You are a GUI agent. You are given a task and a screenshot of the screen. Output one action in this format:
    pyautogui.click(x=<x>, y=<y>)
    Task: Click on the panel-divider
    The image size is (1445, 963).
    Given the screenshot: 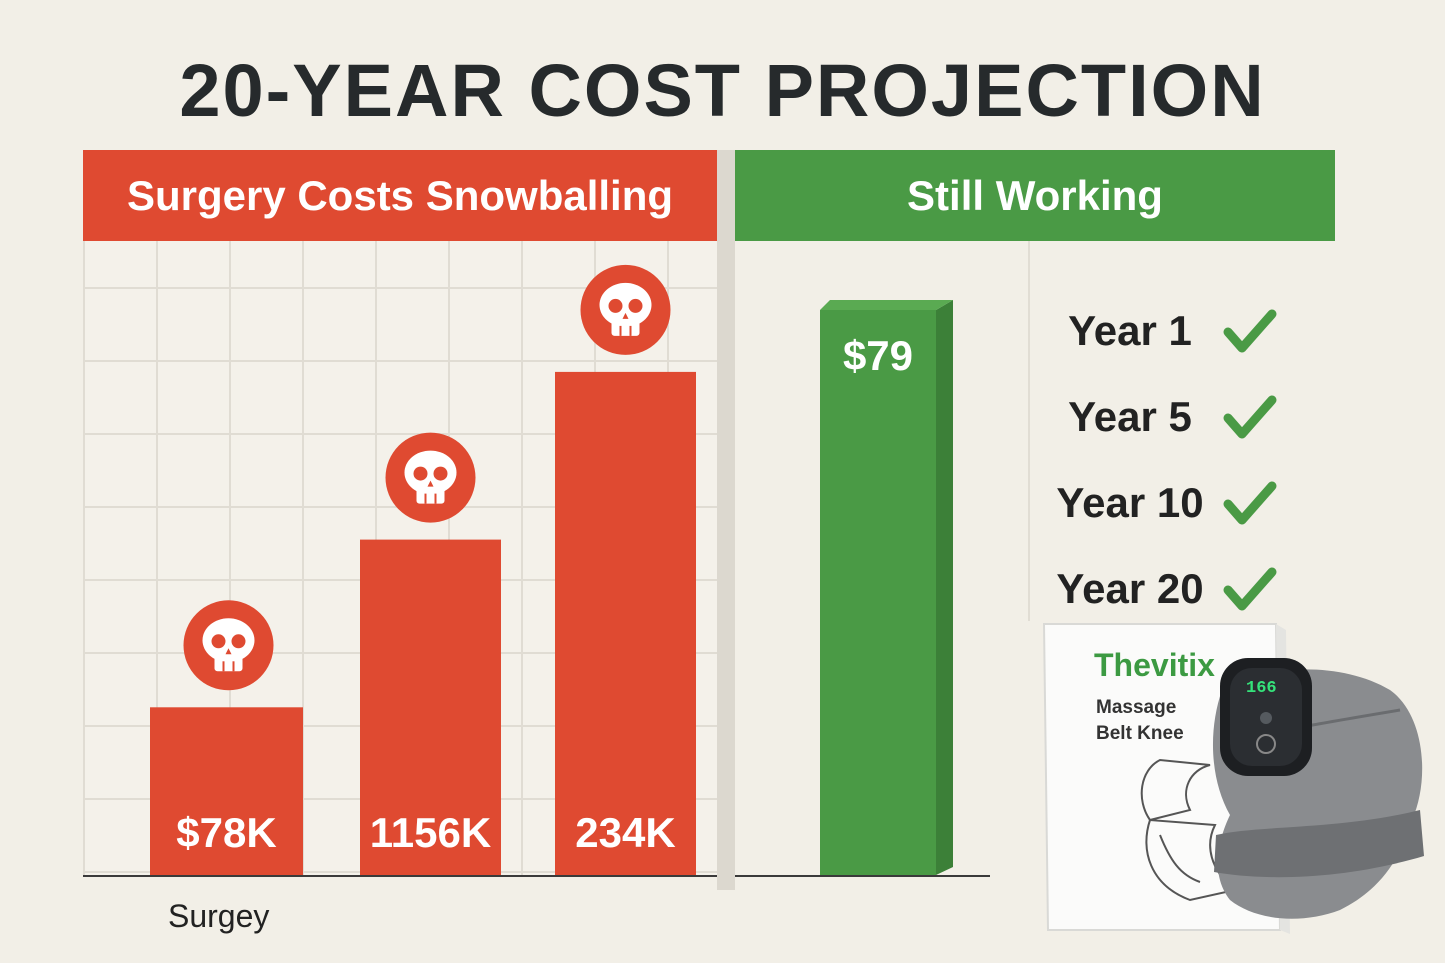 What is the action you would take?
    pyautogui.click(x=726, y=520)
    